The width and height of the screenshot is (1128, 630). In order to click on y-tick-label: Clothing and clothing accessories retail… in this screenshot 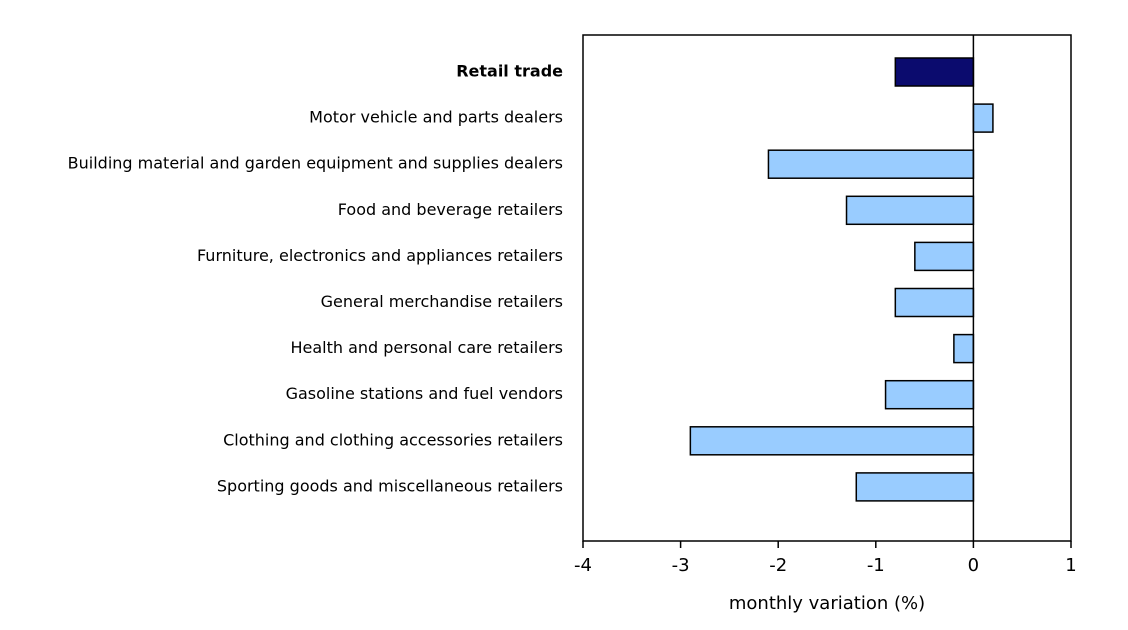, I will do `click(393, 439)`.